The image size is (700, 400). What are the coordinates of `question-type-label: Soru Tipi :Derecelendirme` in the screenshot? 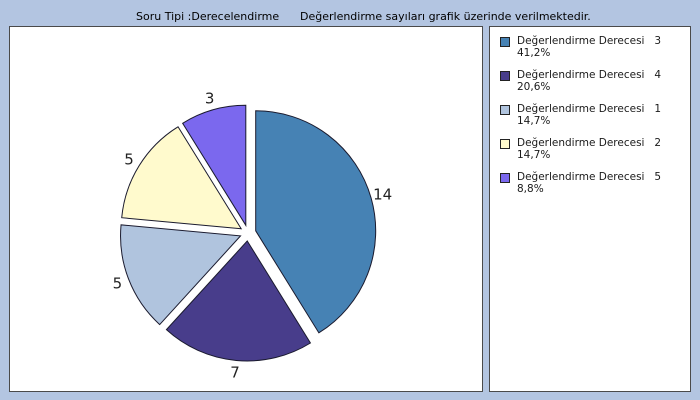 It's located at (208, 16).